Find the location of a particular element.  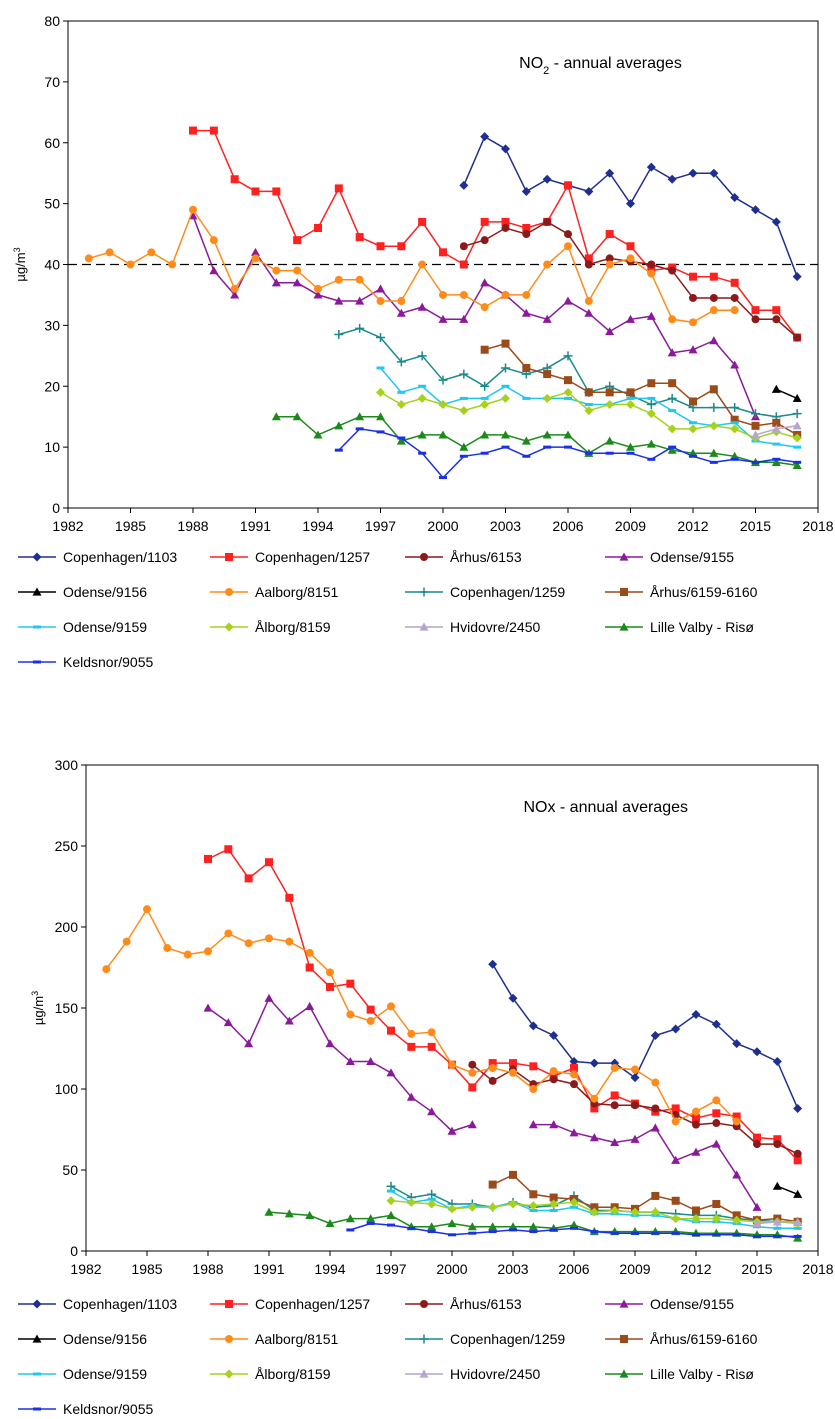

chart1-x-tick-label: 2009 is located at coordinates (630, 526).